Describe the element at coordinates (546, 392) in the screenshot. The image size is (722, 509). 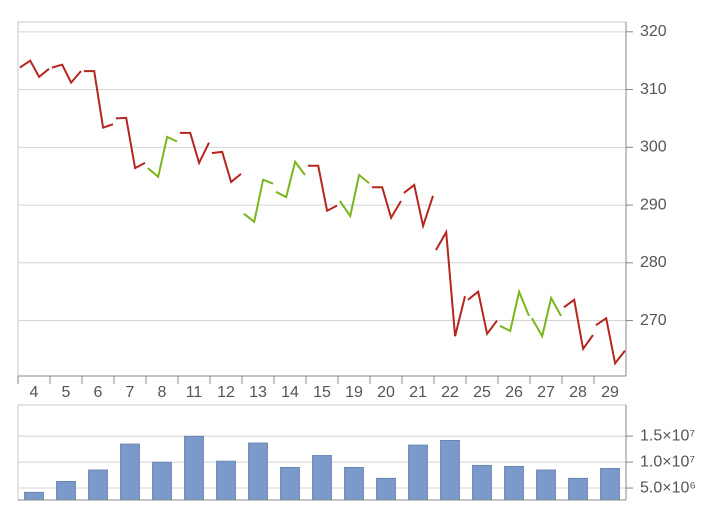
I see `x-tick-label: 27` at that location.